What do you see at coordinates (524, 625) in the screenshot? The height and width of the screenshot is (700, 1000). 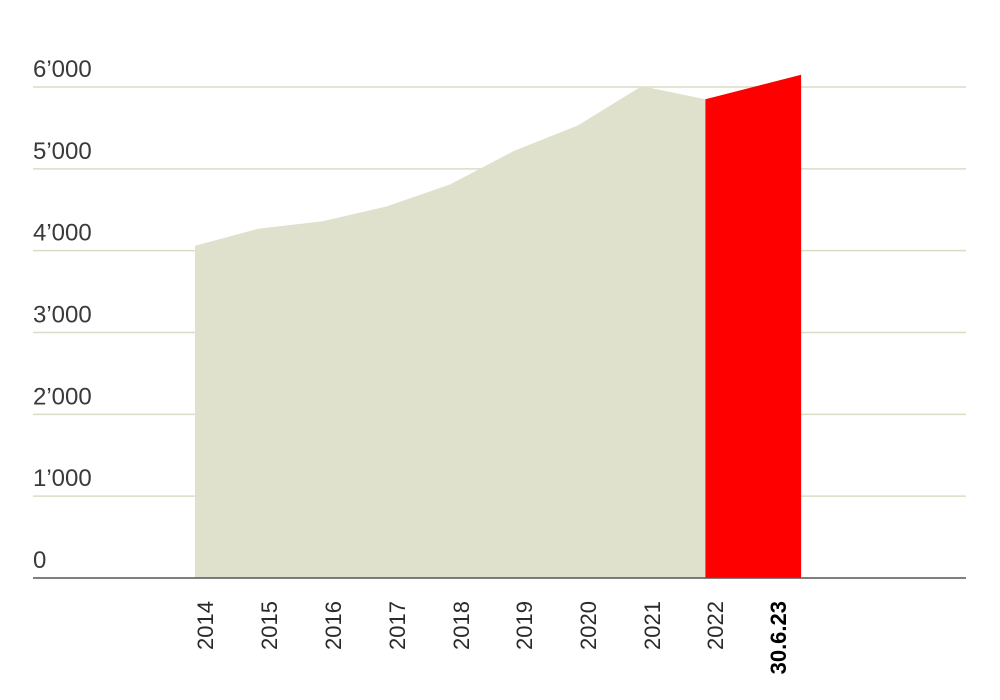 I see `x-tick-label: 2019` at bounding box center [524, 625].